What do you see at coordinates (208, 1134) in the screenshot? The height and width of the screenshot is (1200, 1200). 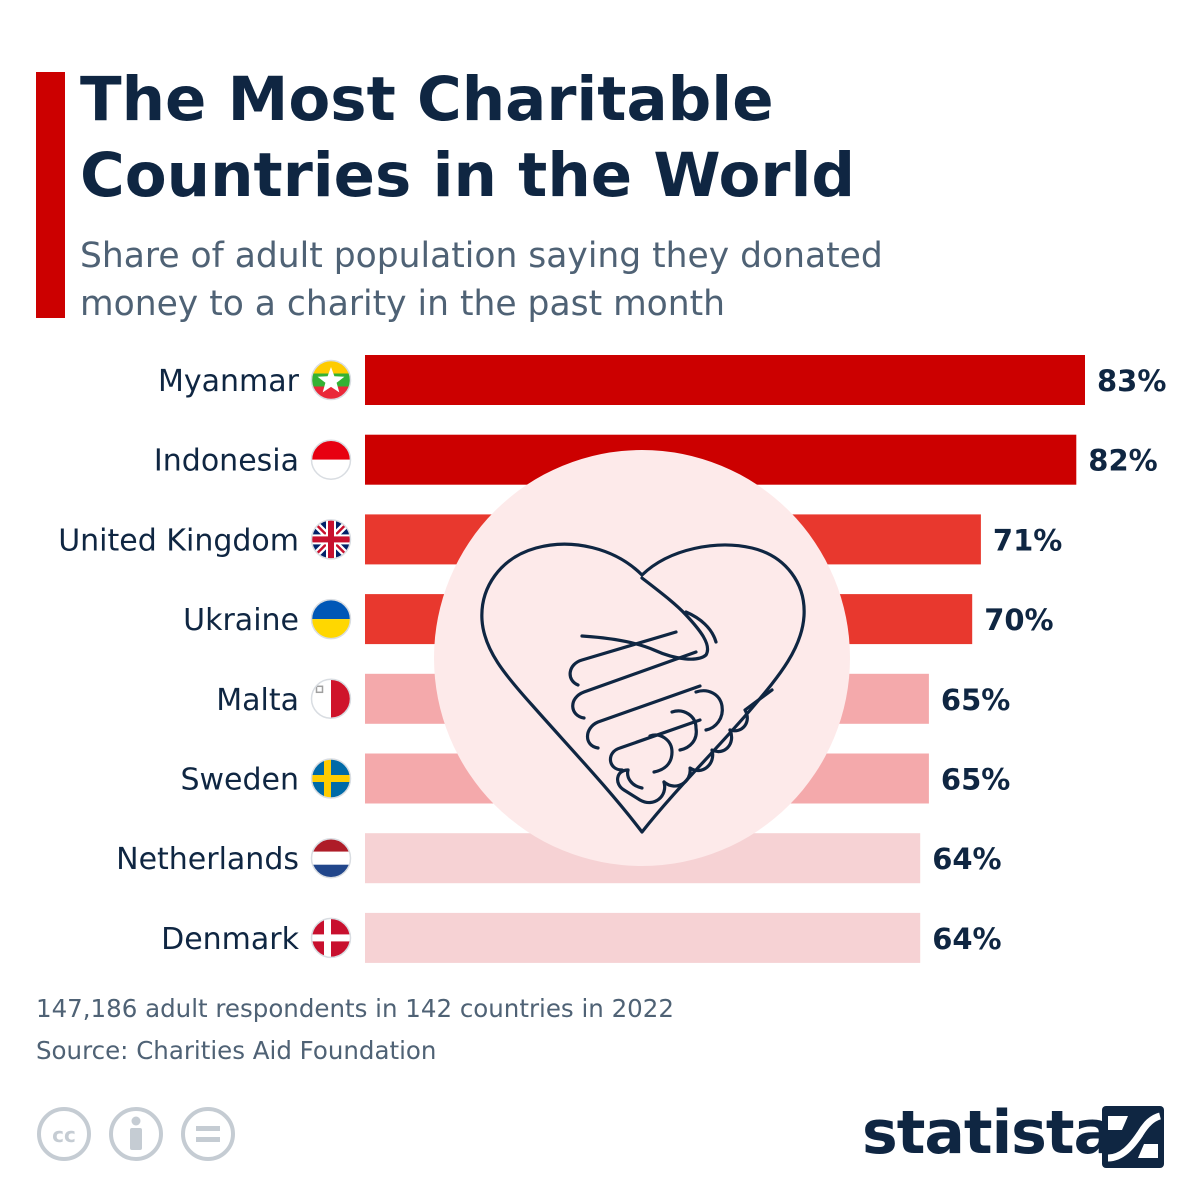 I see `no-derivatives-icon` at bounding box center [208, 1134].